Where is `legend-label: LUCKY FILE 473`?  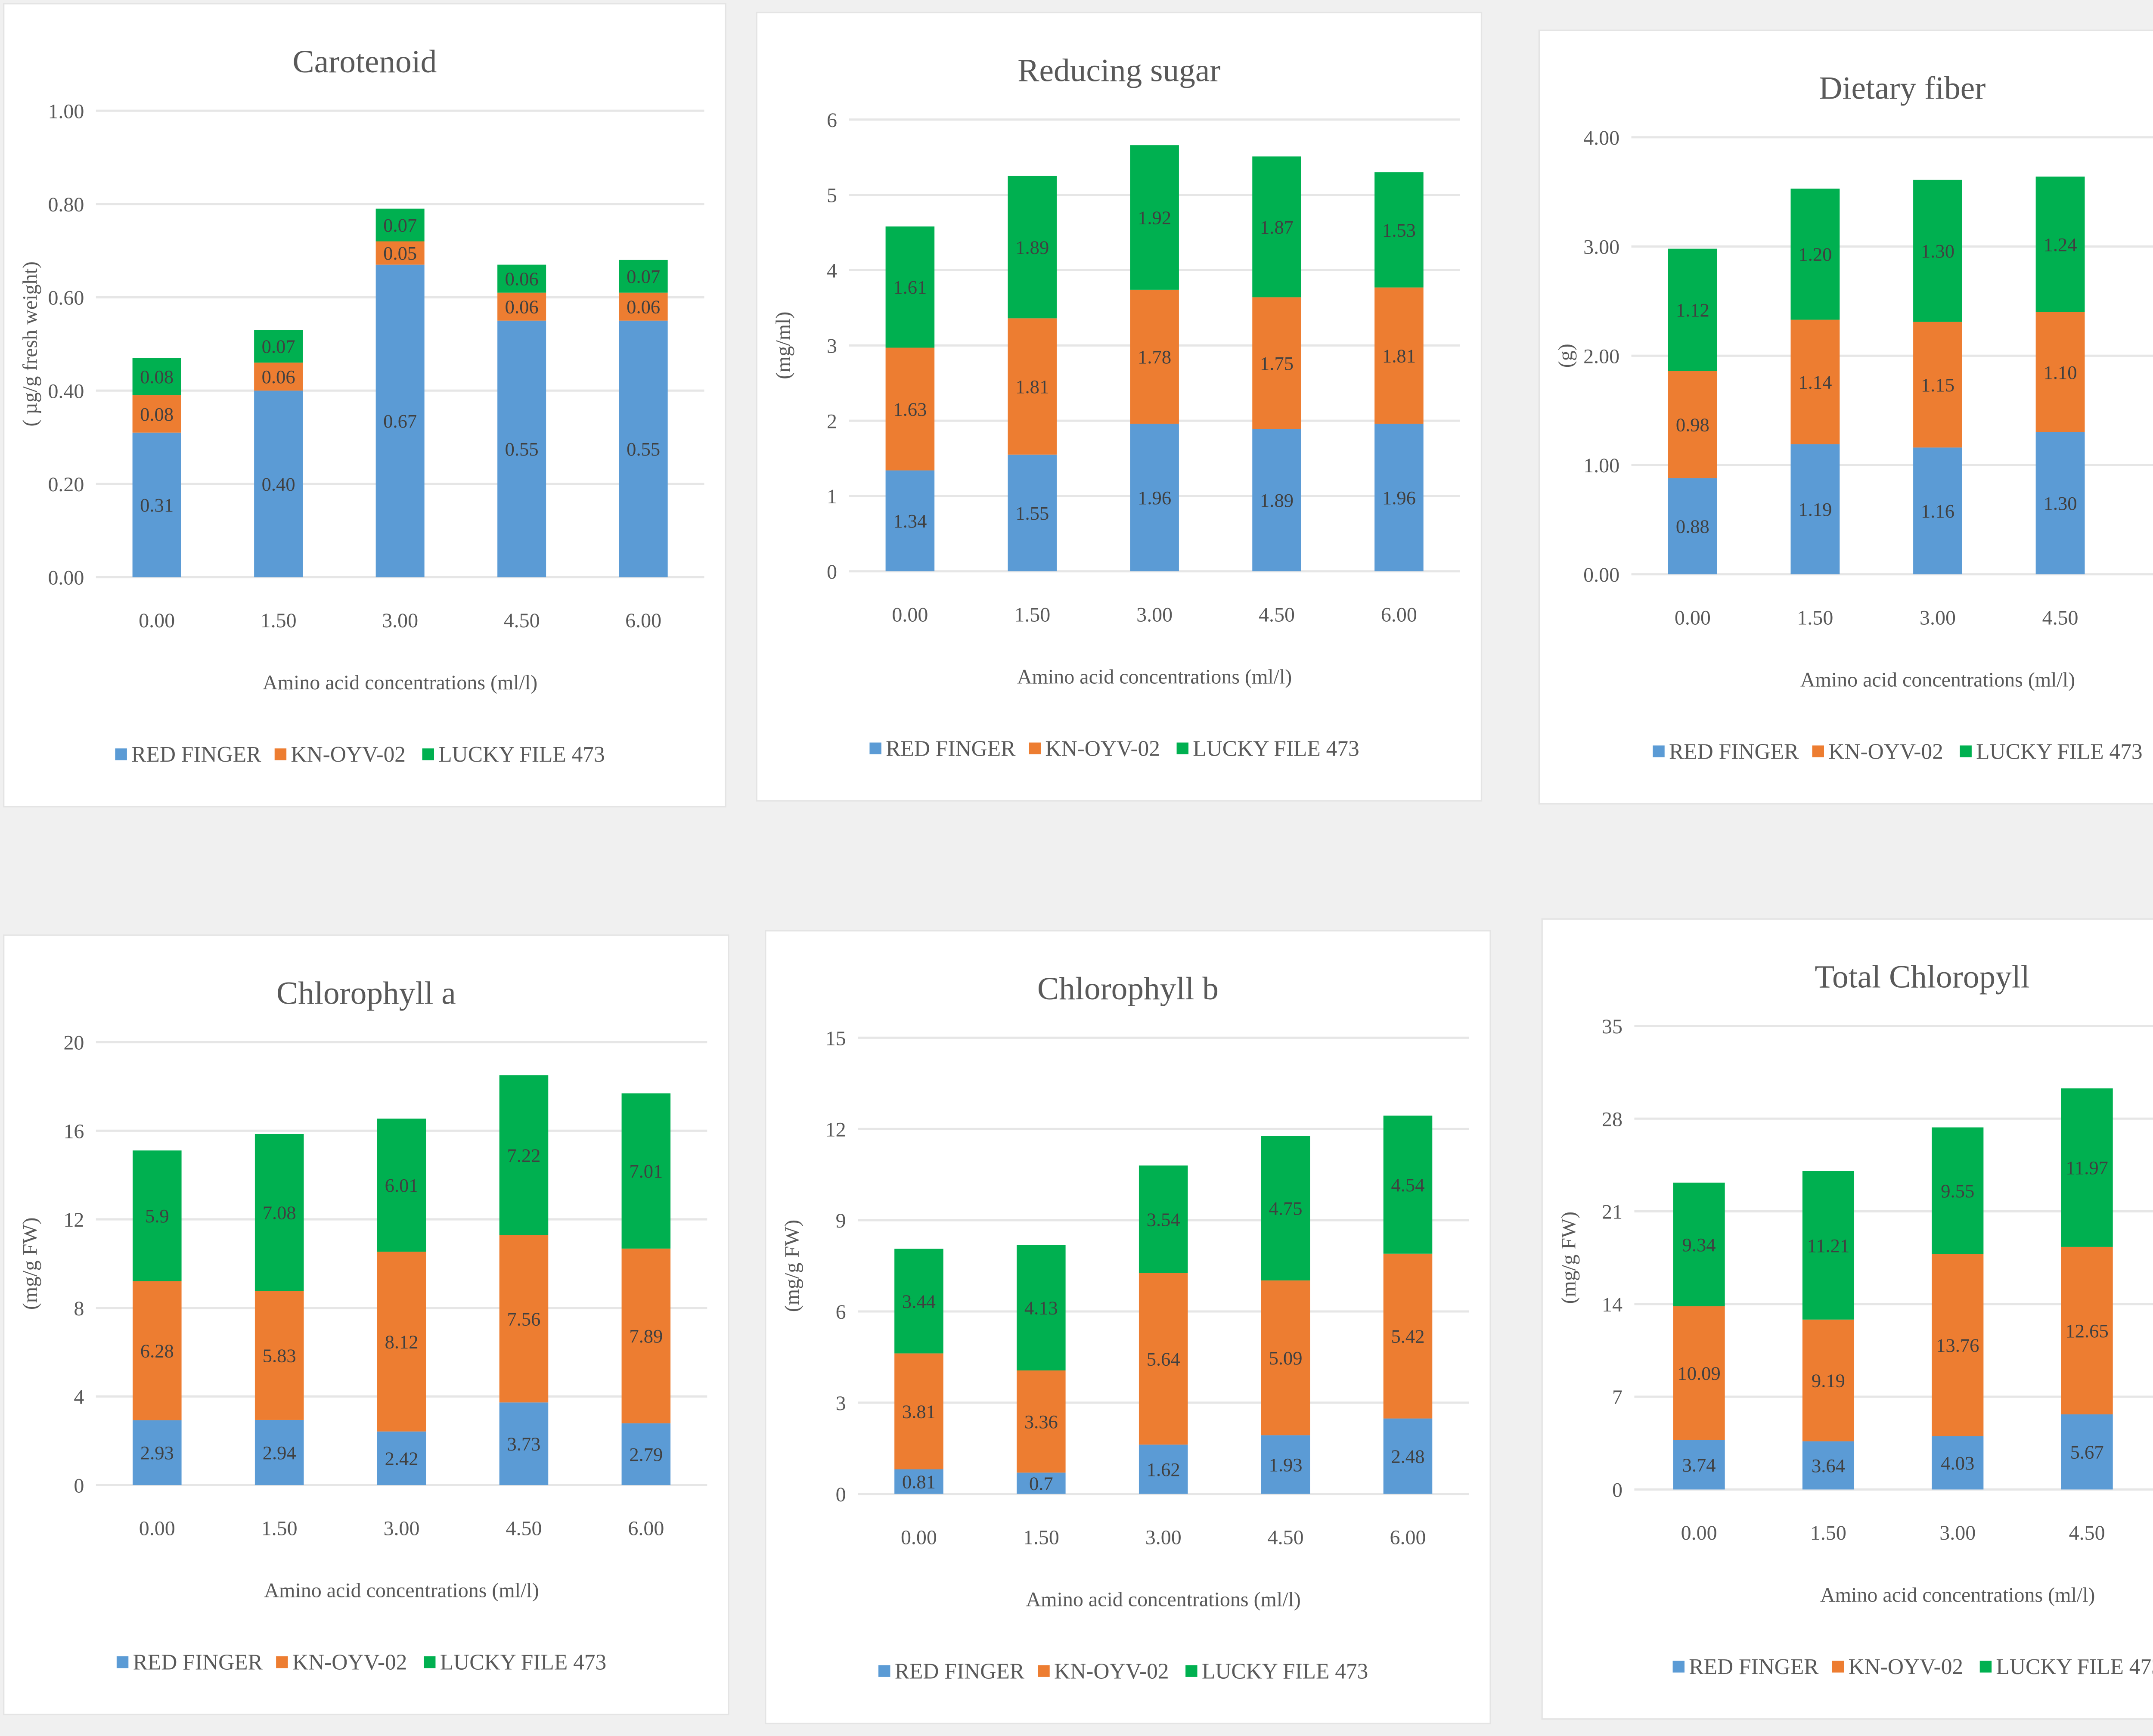 legend-label: LUCKY FILE 473 is located at coordinates (521, 755).